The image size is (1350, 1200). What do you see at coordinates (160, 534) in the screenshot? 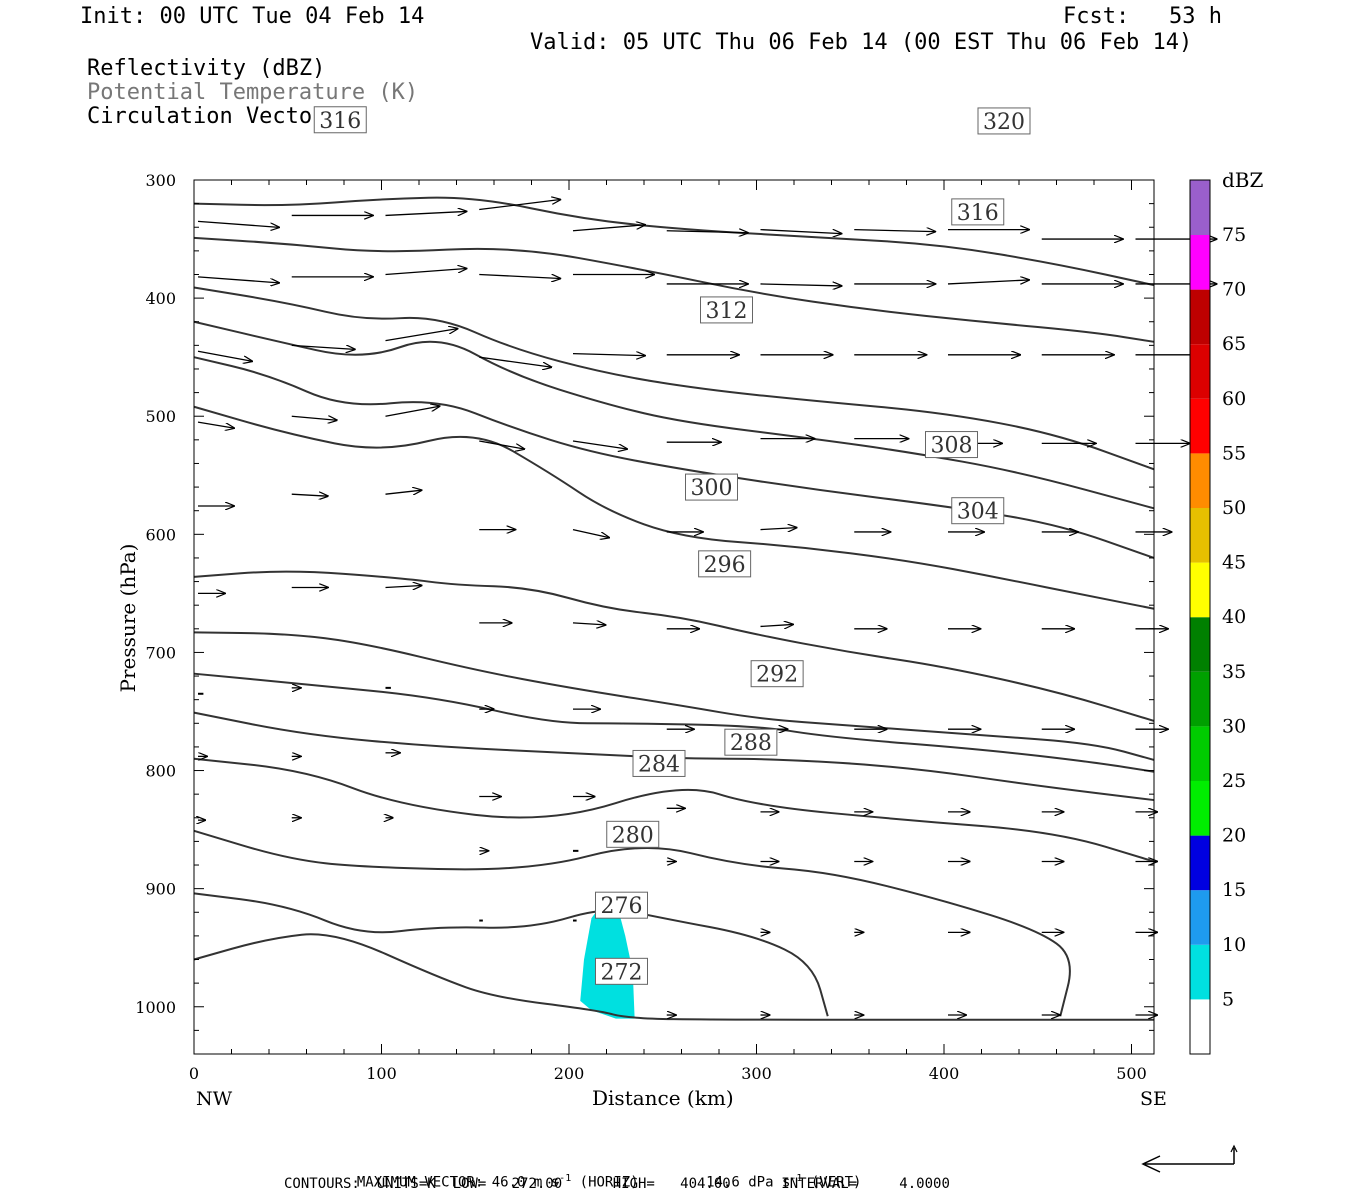
I see `y-tick-label: 600` at bounding box center [160, 534].